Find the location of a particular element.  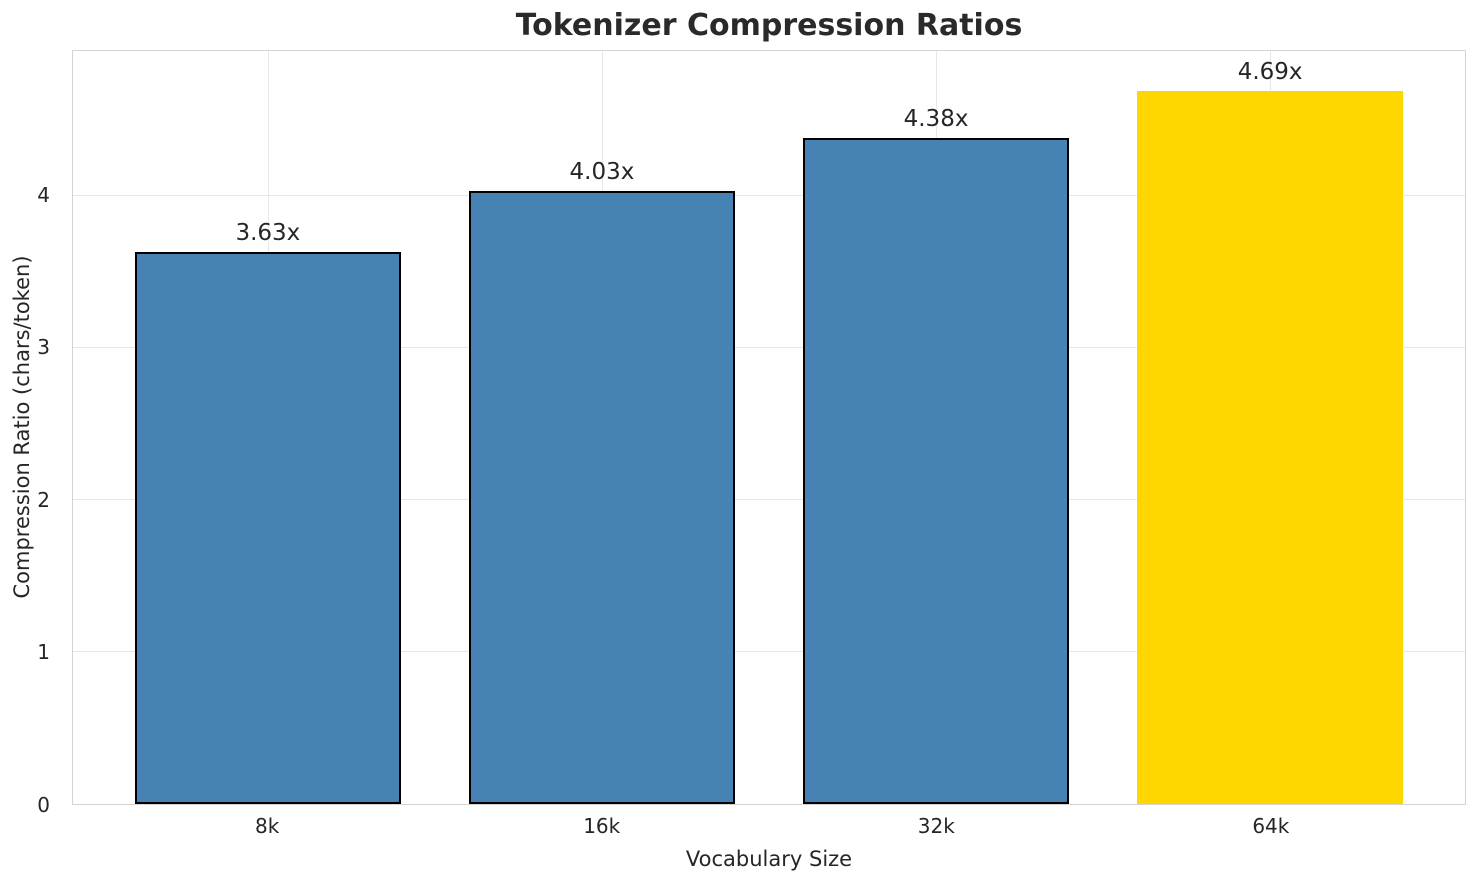

y-tick-label: 4 is located at coordinates (43, 194).